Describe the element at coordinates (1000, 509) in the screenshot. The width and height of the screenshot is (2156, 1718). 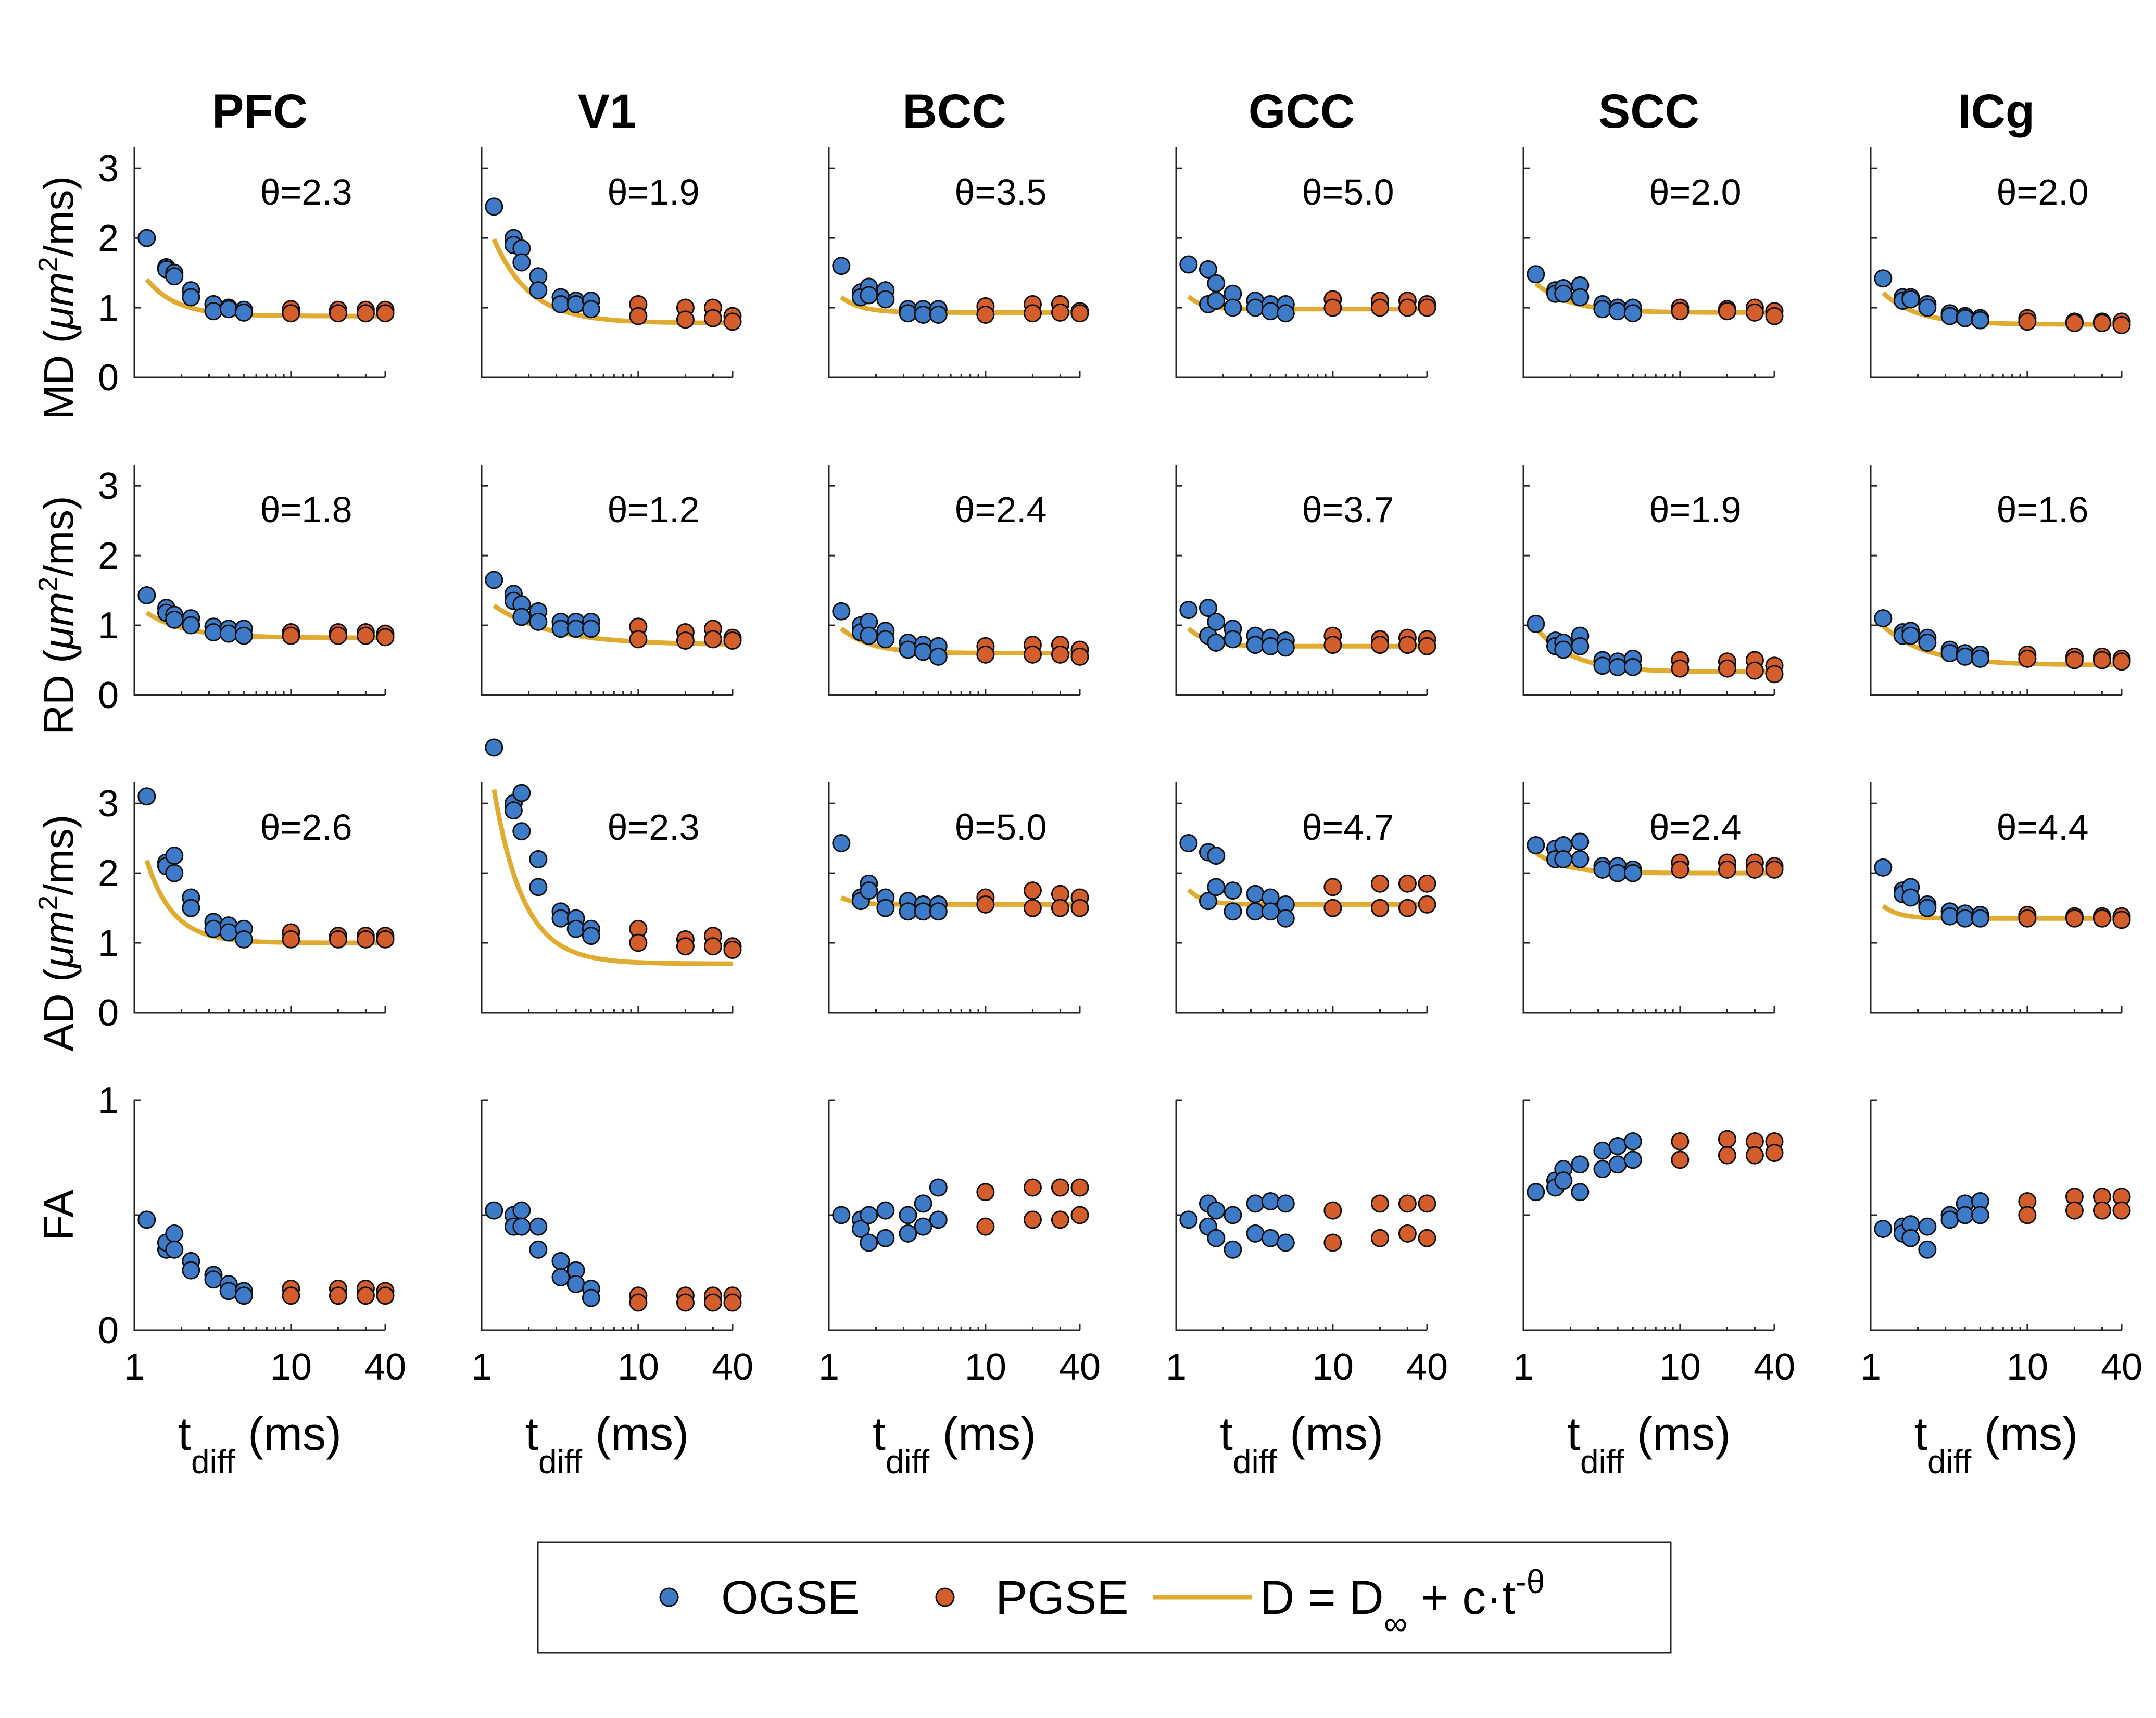
I see `theta-annotation: θ=2.4` at that location.